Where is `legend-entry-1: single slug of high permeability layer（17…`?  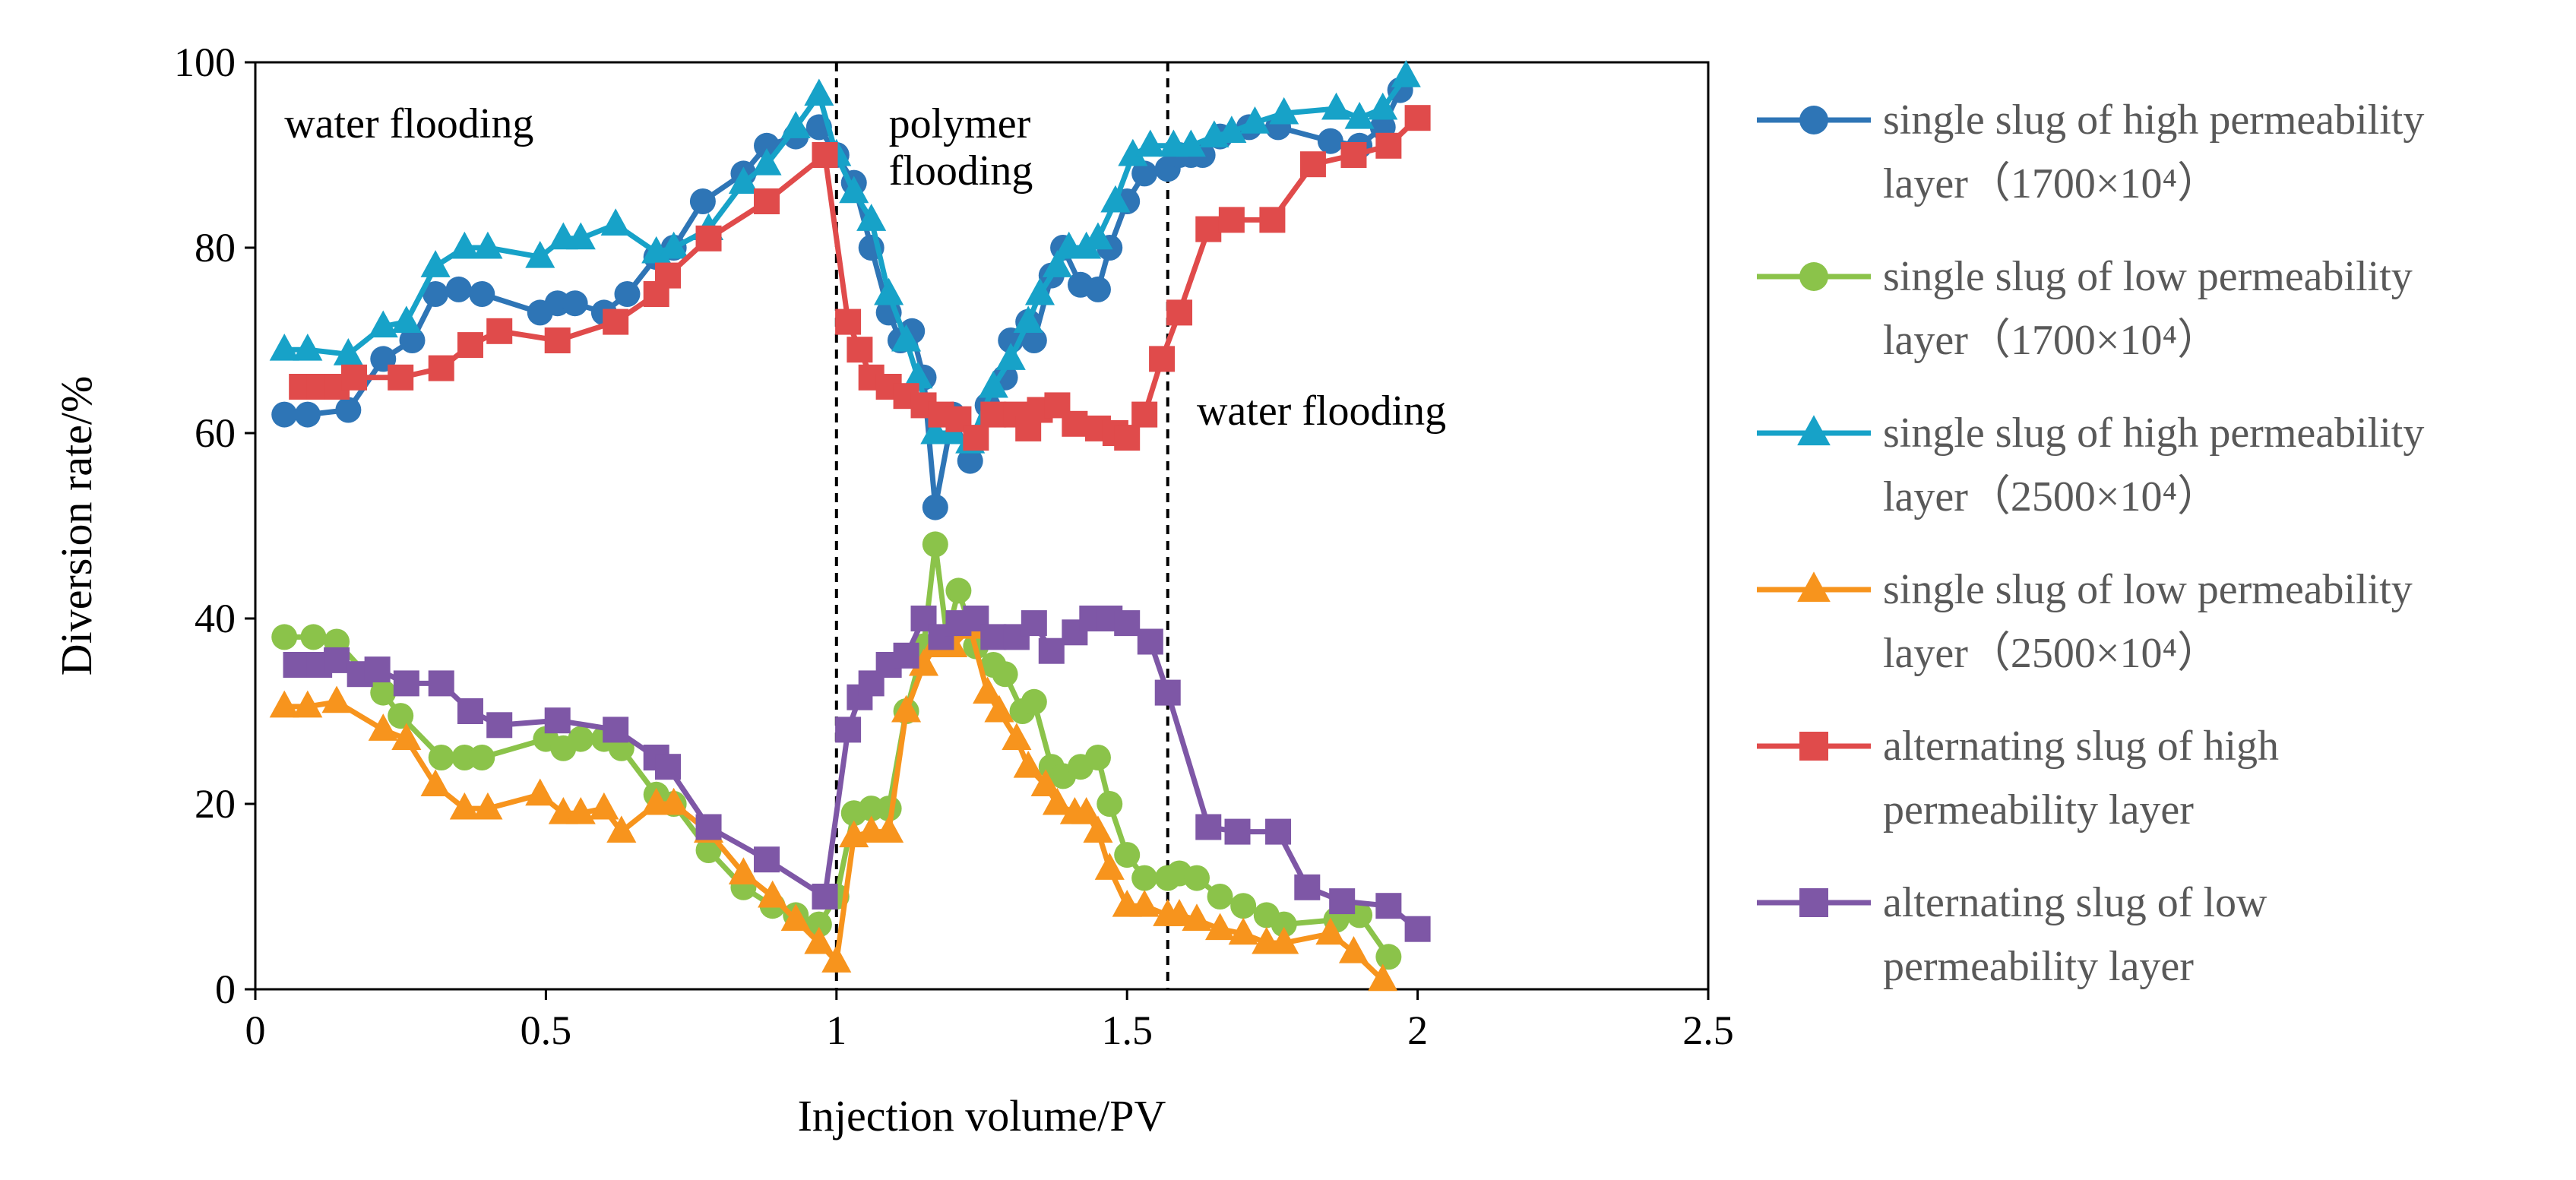
legend-entry-1: single slug of high permeability layer（17… is located at coordinates (2090, 151).